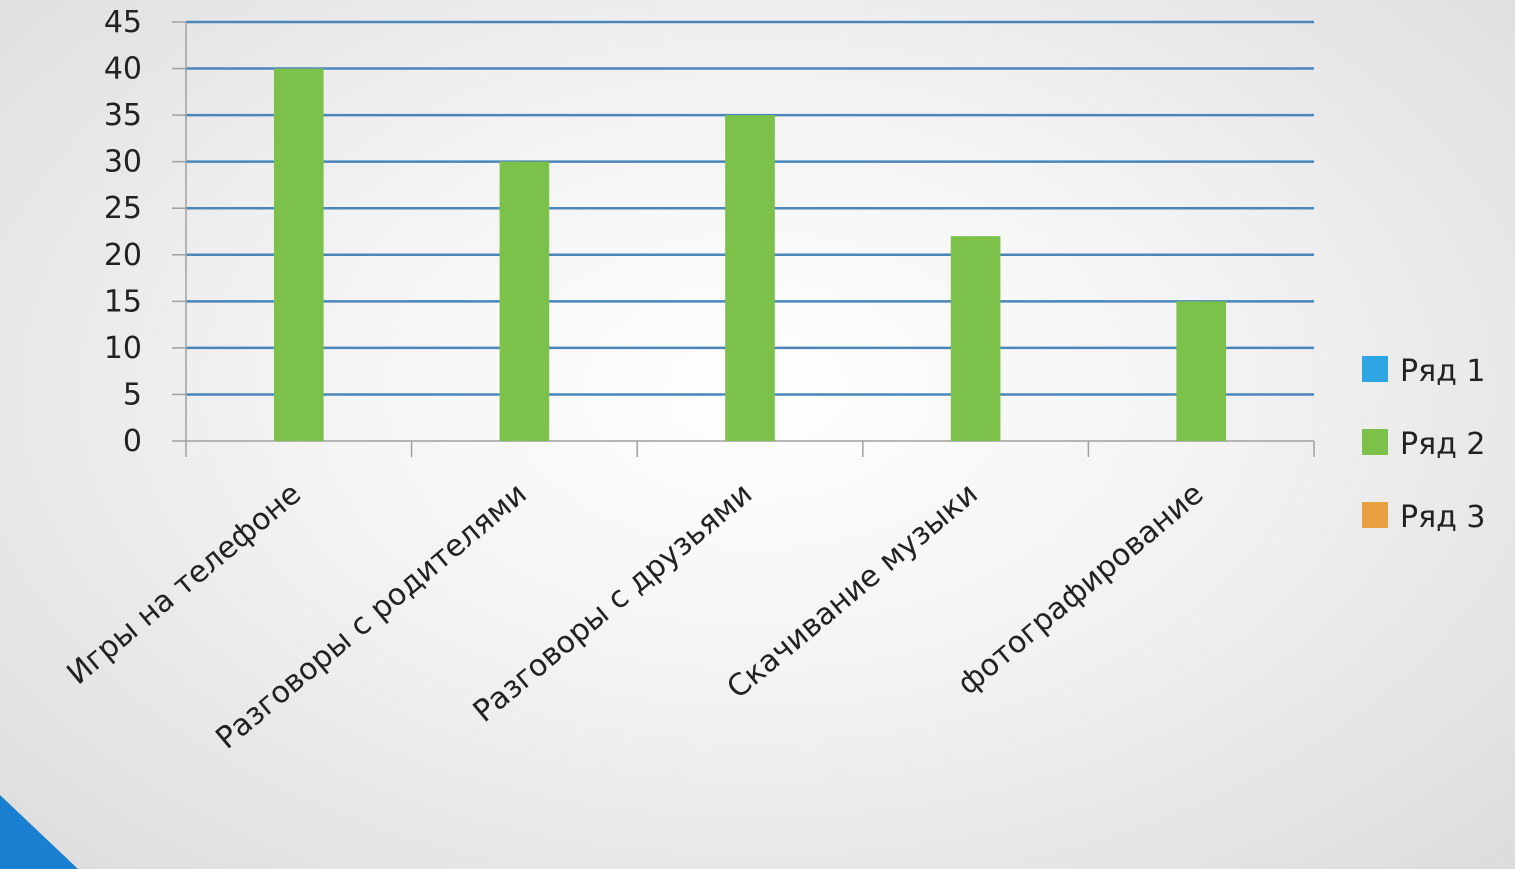  Describe the element at coordinates (853, 591) in the screenshot. I see `x-category-label-4: Скачивание музыки` at that location.